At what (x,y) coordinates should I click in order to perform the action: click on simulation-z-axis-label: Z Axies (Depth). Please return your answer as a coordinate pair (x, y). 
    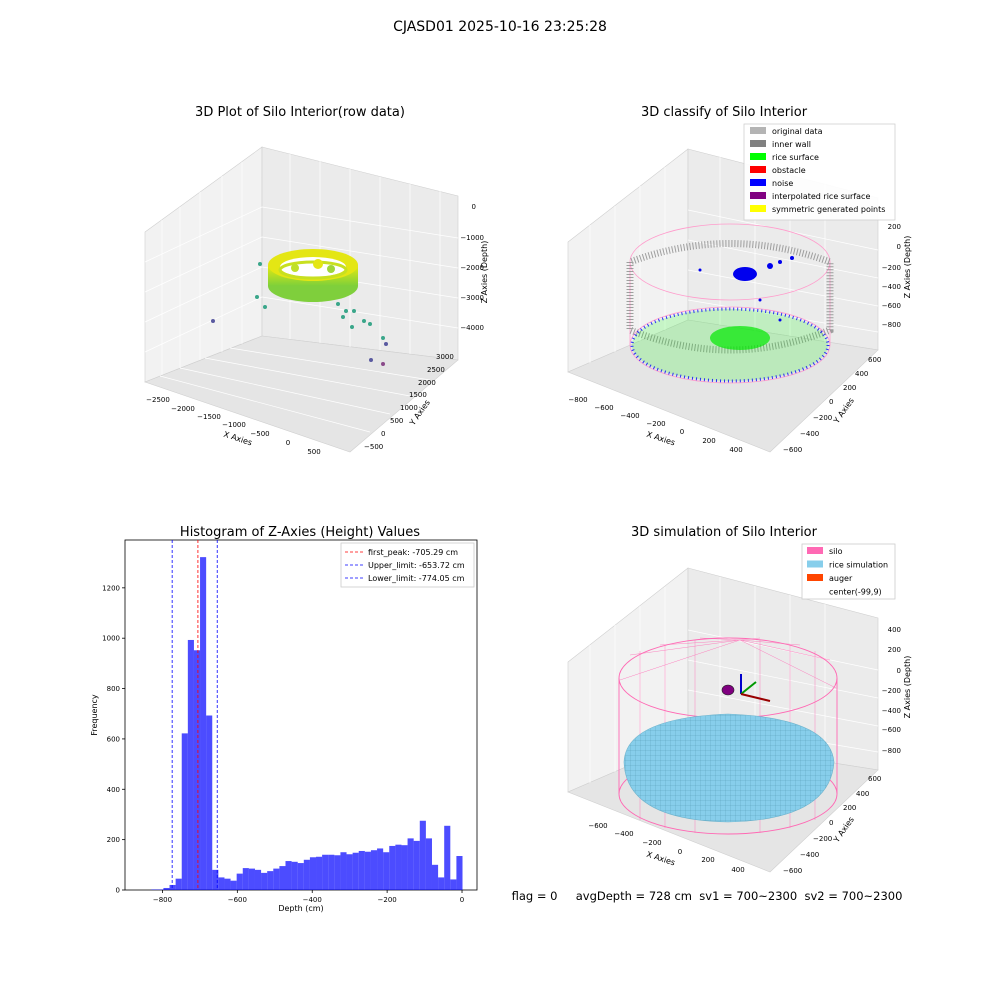
    Looking at the image, I should click on (907, 687).